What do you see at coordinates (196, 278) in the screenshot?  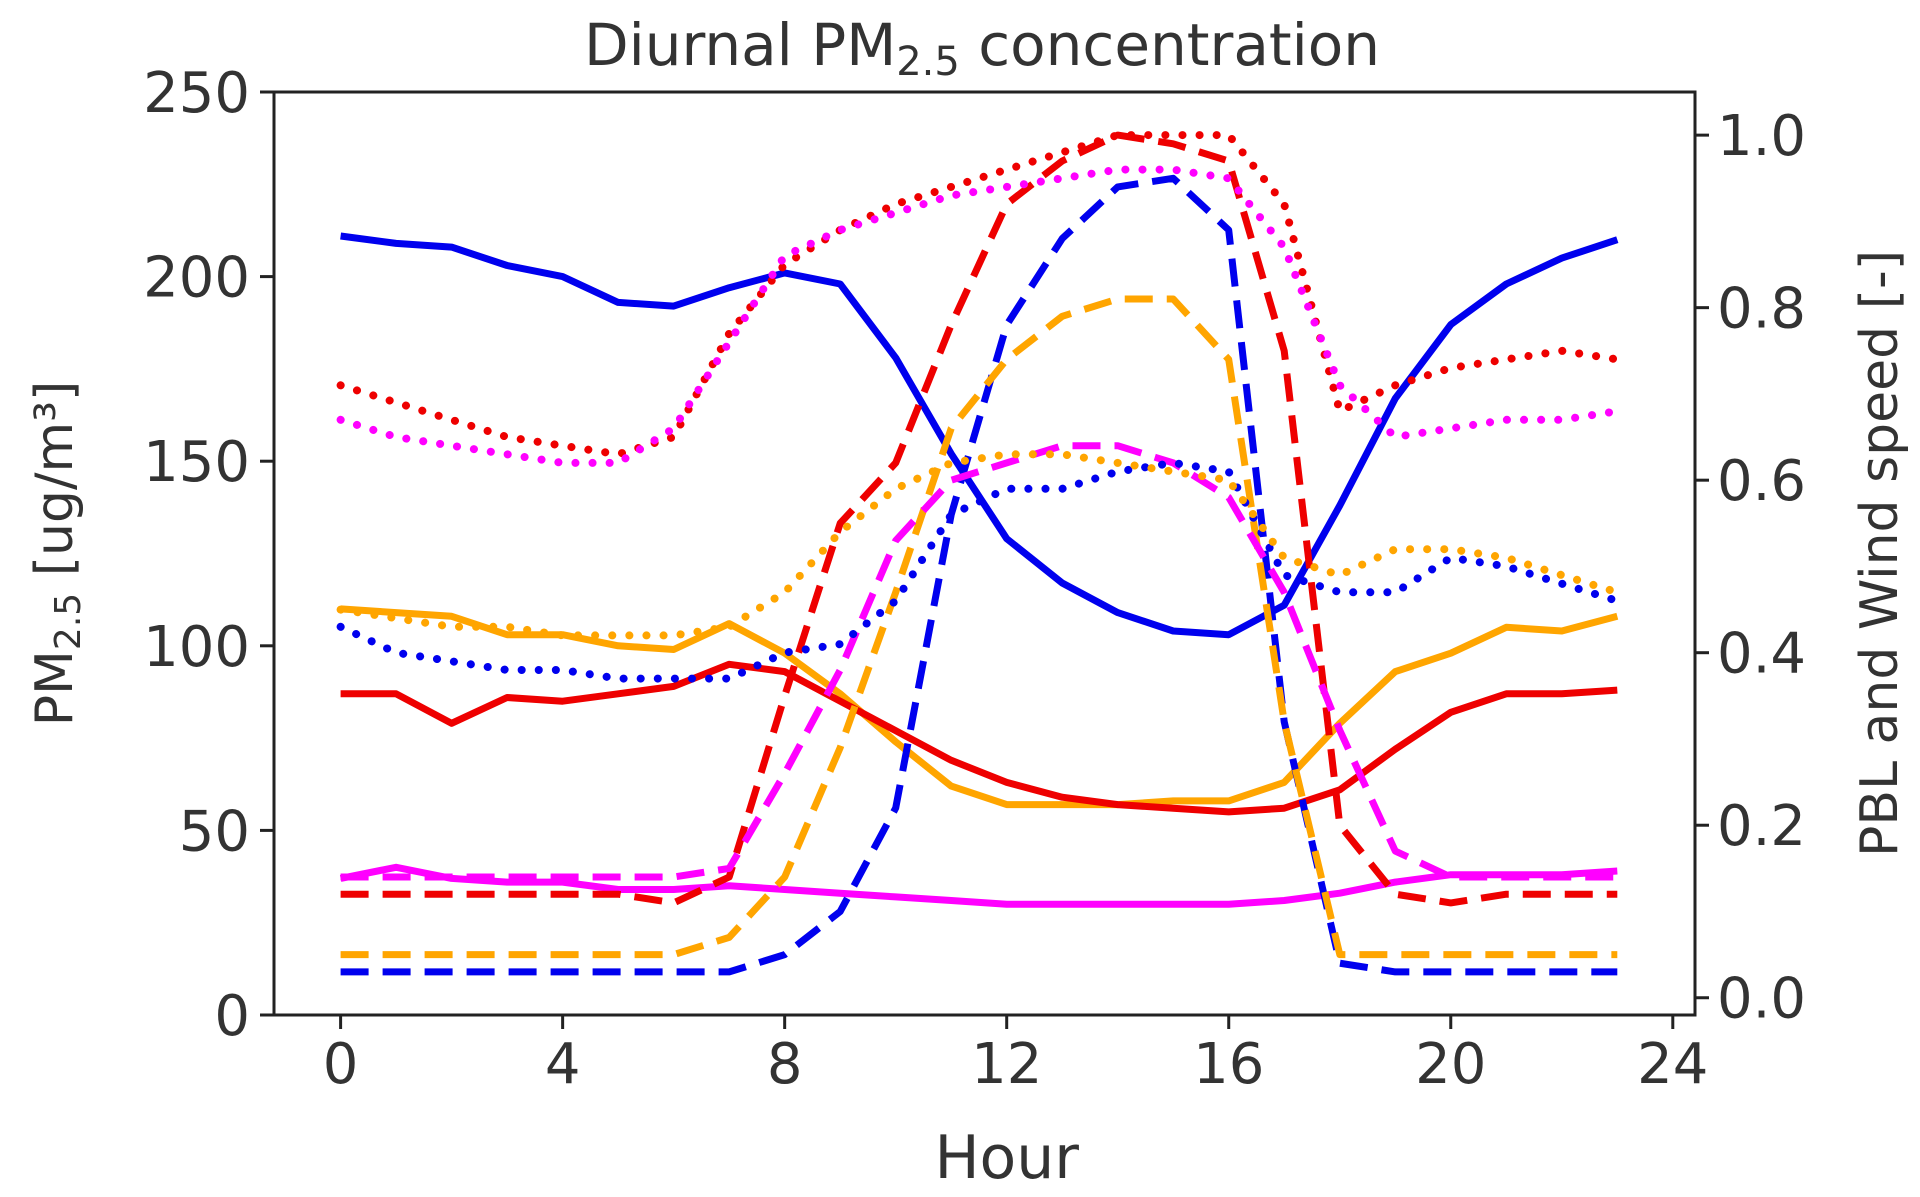 I see `y-tick-label: 200` at bounding box center [196, 278].